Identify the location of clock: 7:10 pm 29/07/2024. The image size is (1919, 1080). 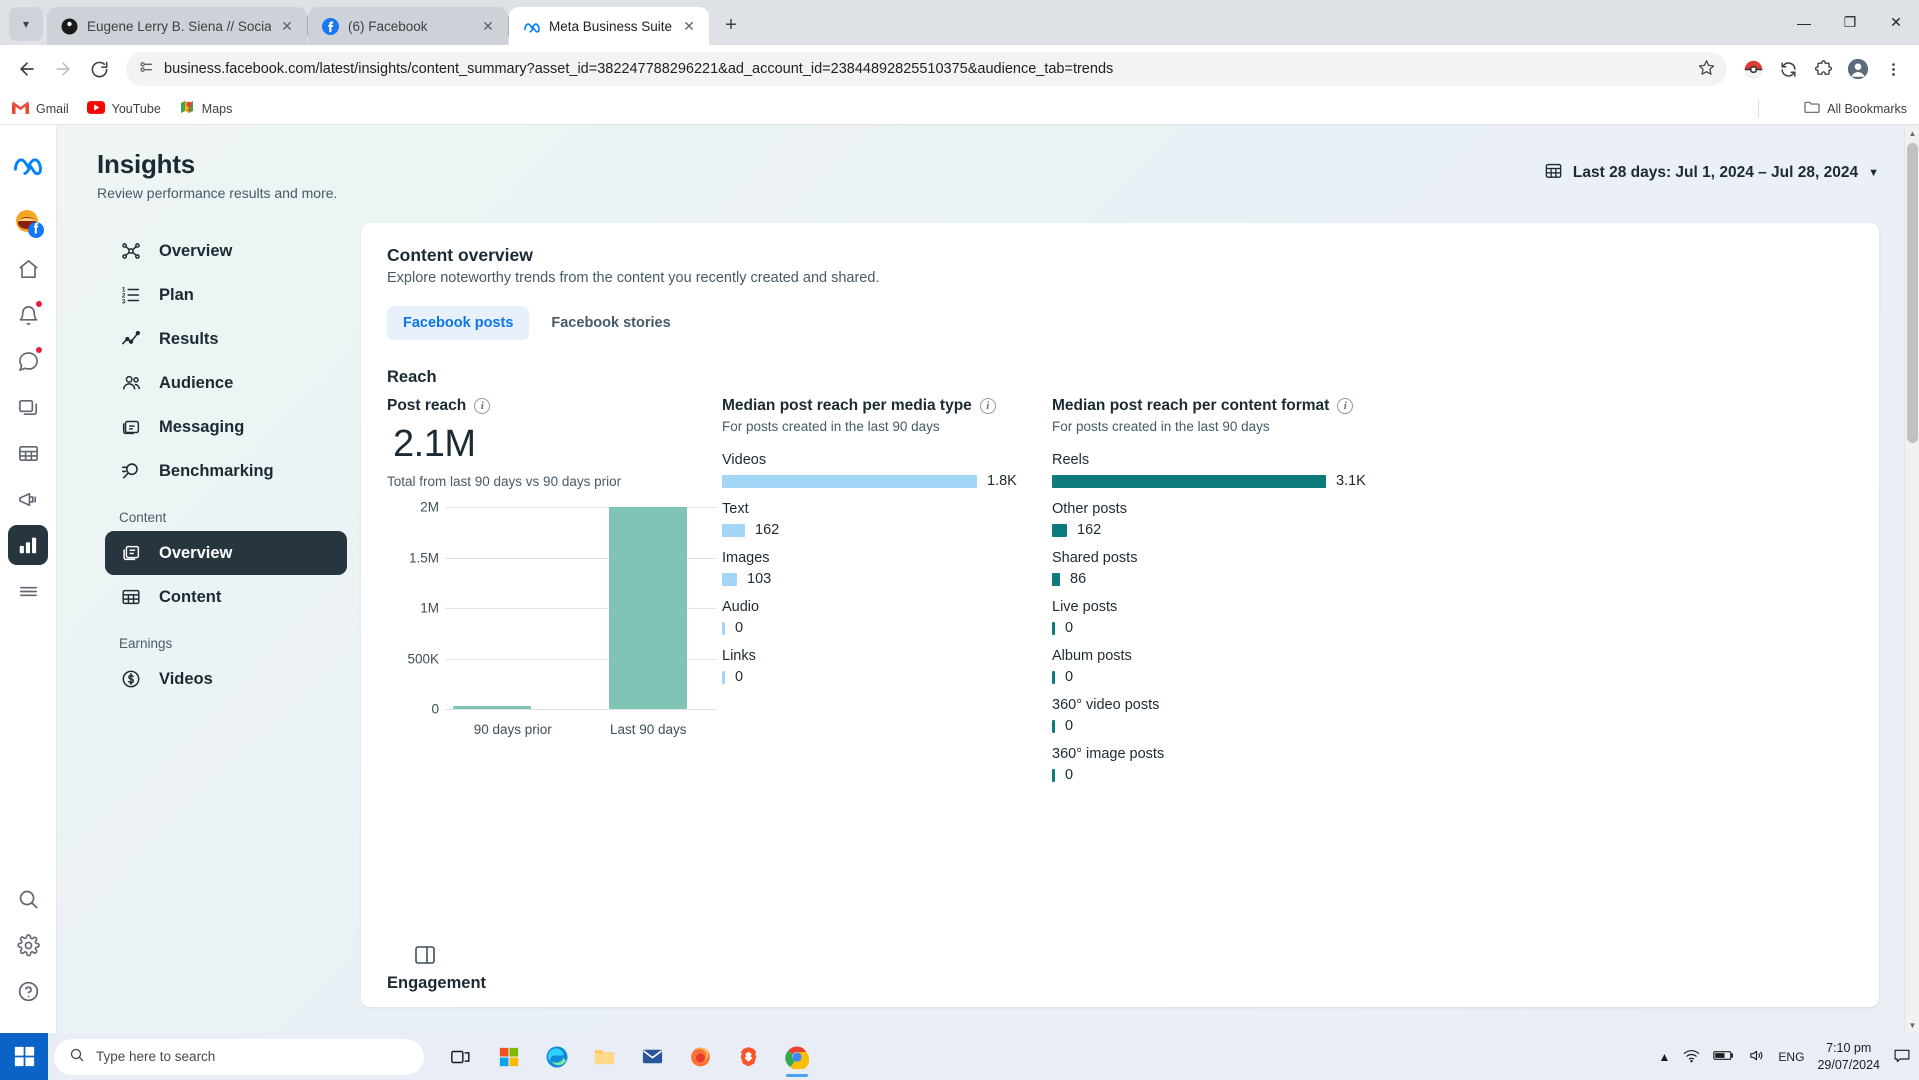
(1848, 1057).